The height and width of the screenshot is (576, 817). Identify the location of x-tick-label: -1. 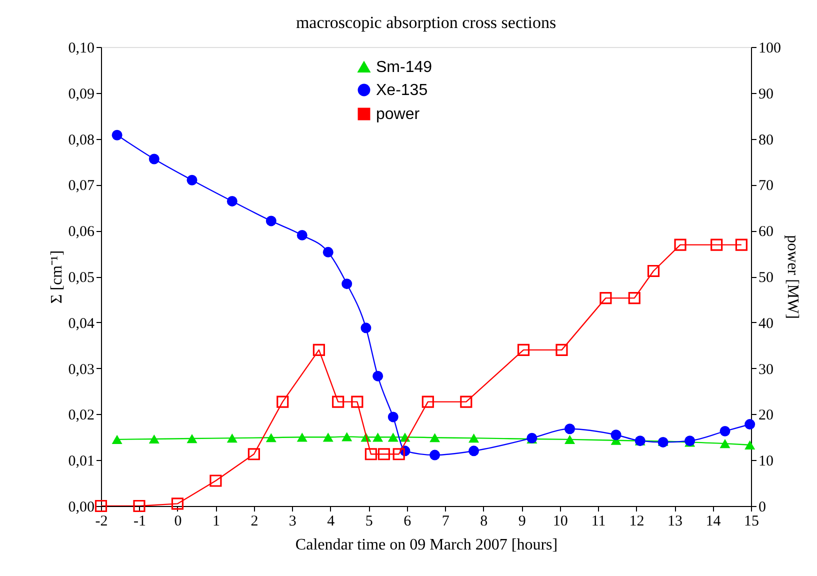
(139, 522).